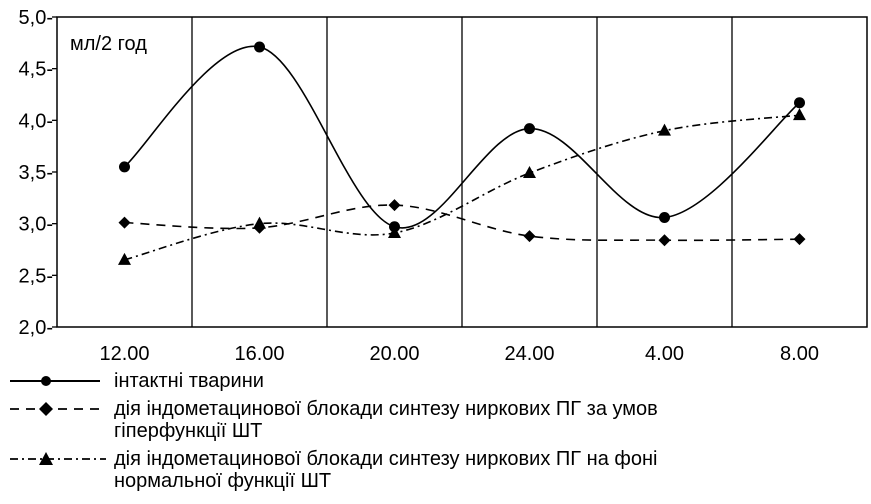  I want to click on legend-label-intact: інтактні тварини, so click(189, 381).